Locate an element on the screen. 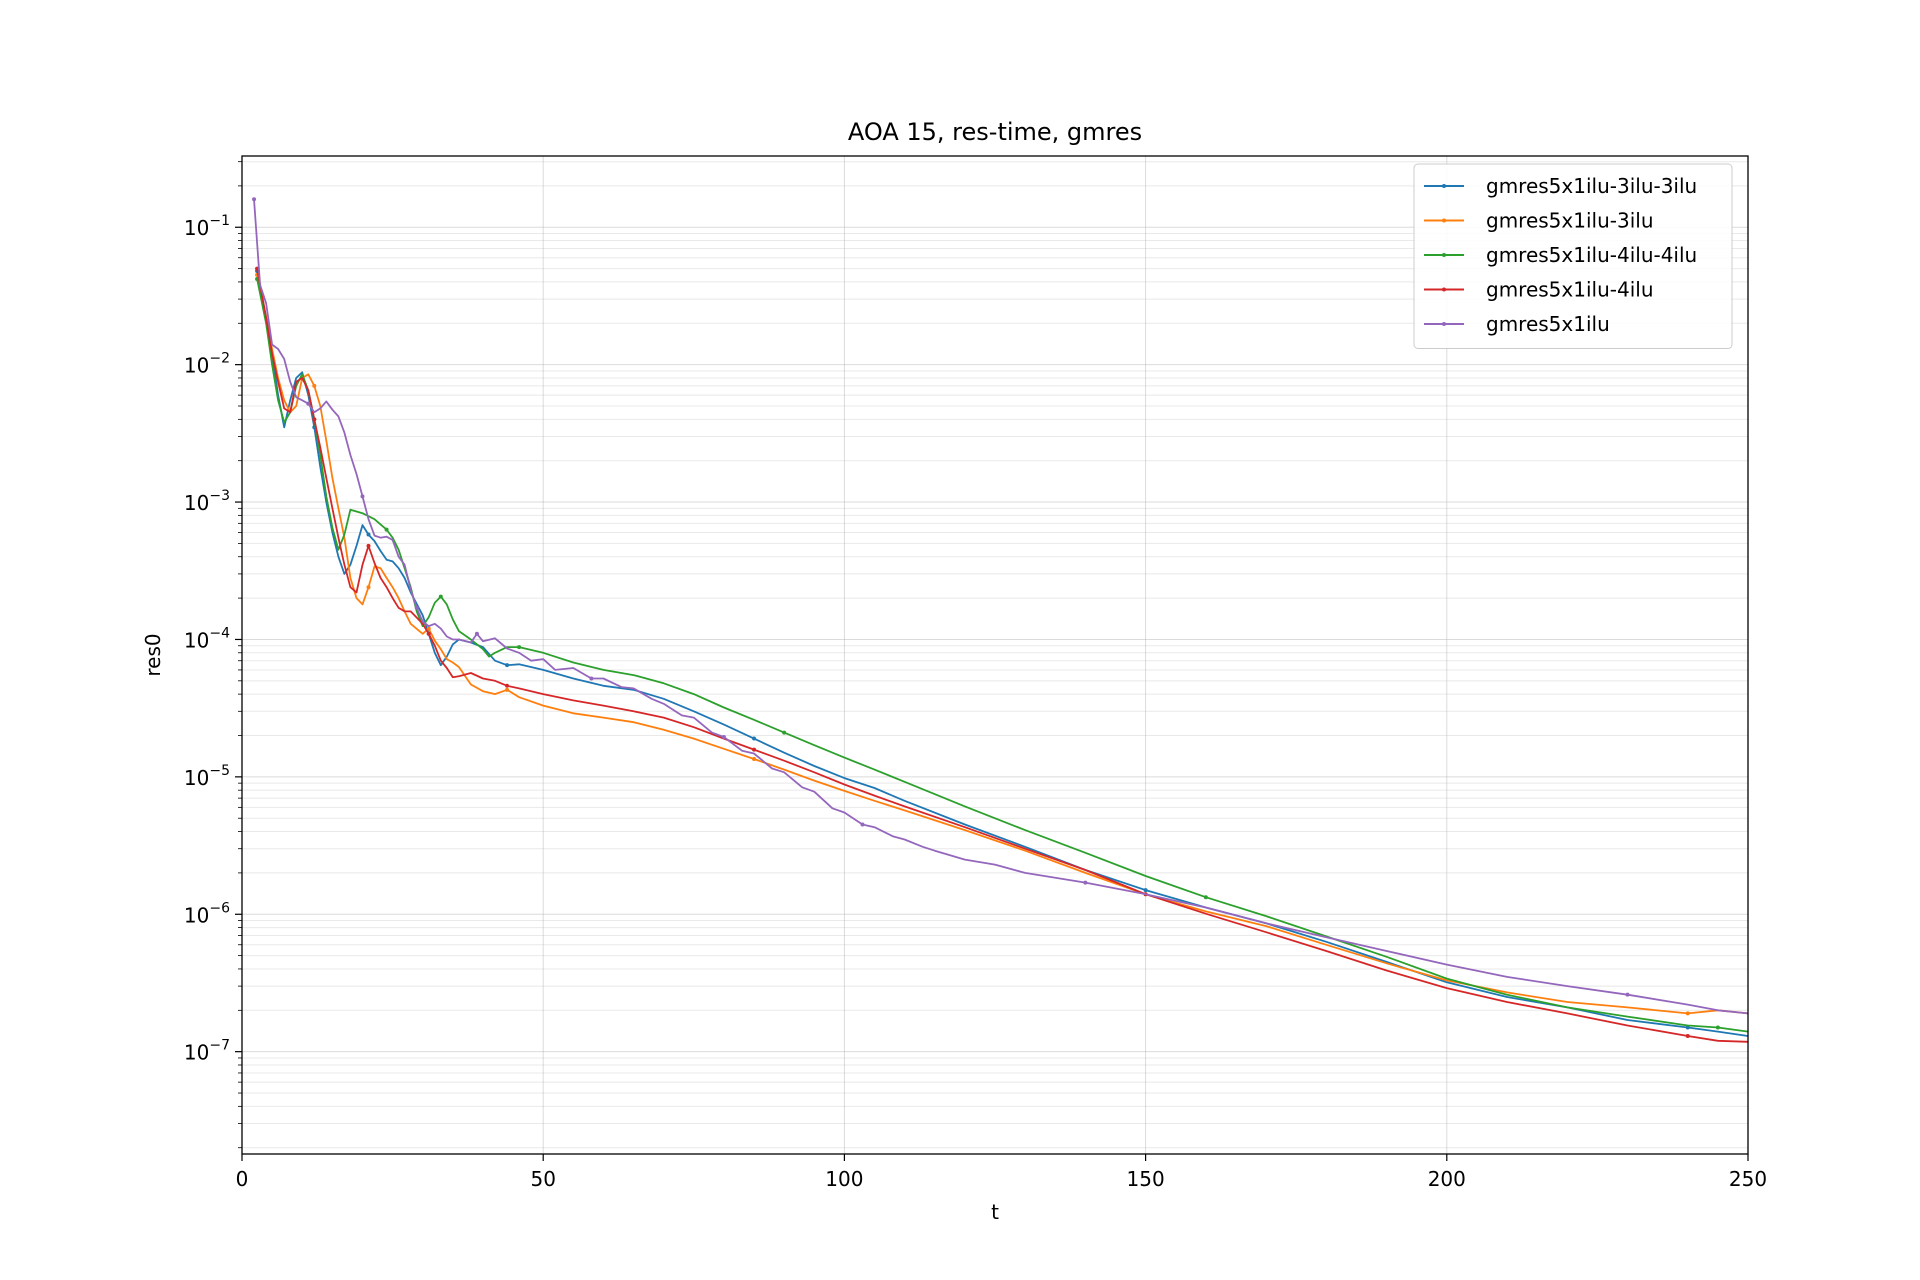  y-tick-exponent: −6 is located at coordinates (219, 908).